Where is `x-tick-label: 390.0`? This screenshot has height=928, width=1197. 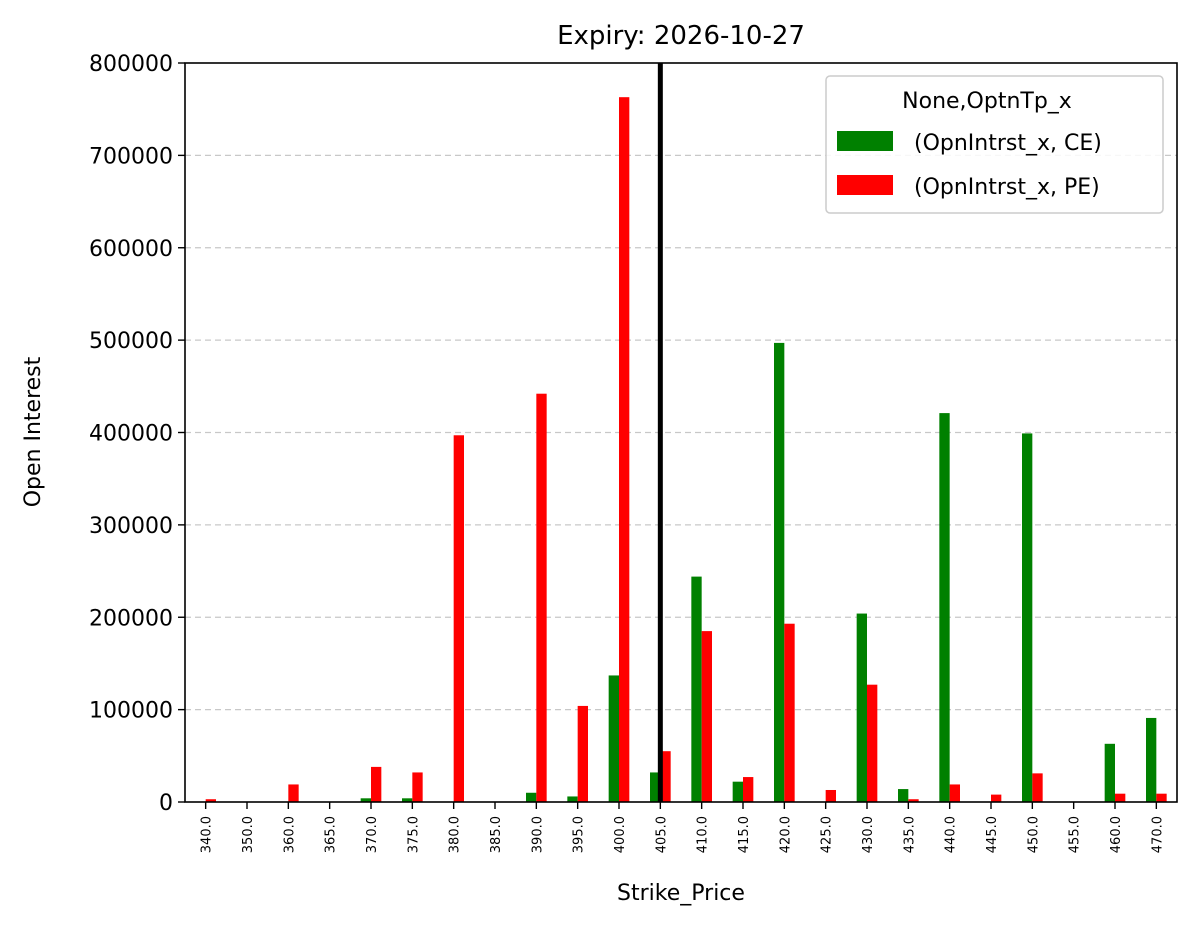 x-tick-label: 390.0 is located at coordinates (537, 834).